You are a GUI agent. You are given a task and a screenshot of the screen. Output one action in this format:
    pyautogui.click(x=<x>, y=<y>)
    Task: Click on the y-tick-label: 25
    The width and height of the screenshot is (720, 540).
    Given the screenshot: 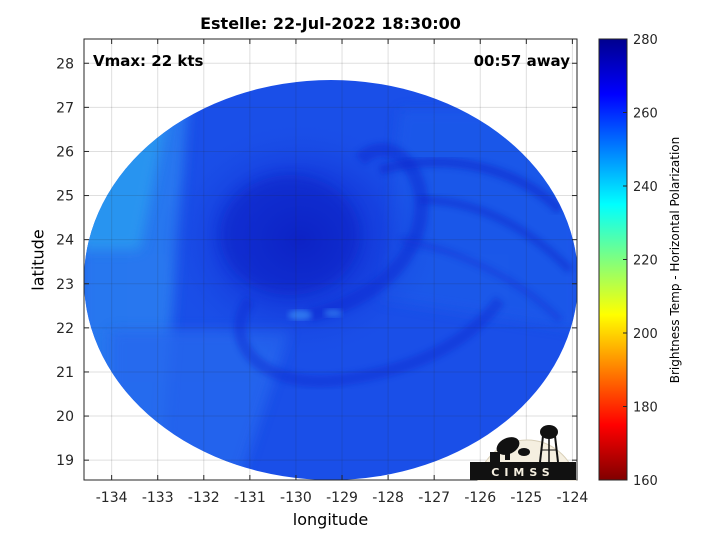 What is the action you would take?
    pyautogui.click(x=65, y=197)
    